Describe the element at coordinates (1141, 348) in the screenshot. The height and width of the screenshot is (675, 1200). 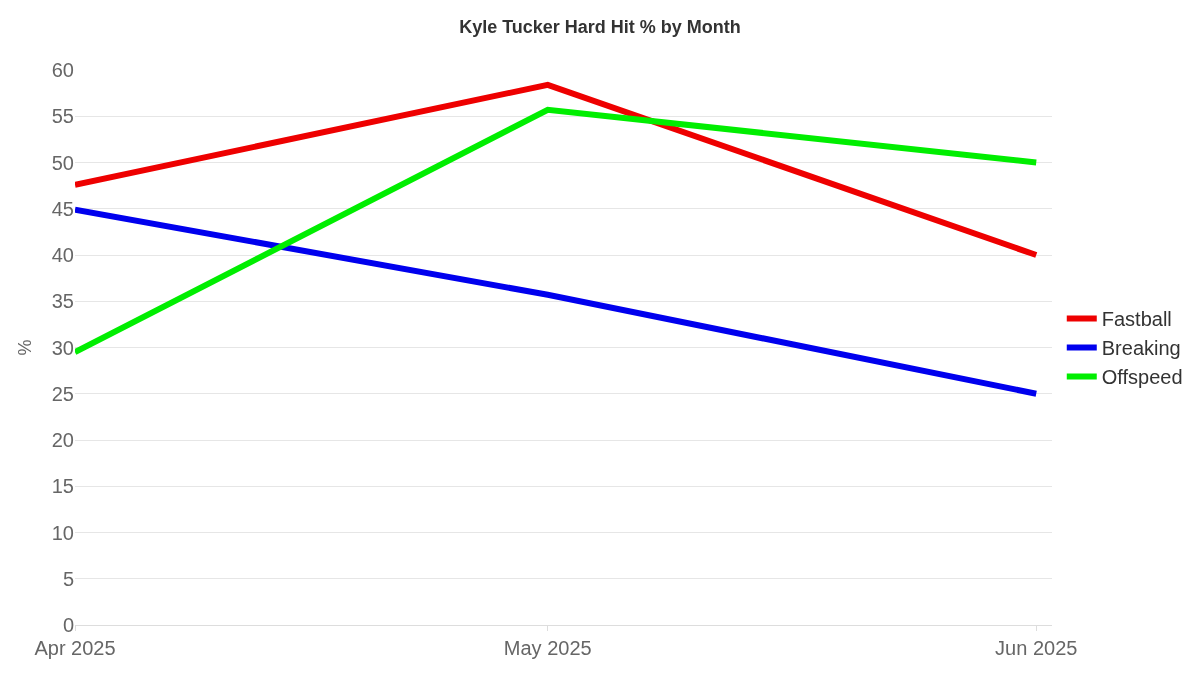
I see `legend-label: Breaking` at that location.